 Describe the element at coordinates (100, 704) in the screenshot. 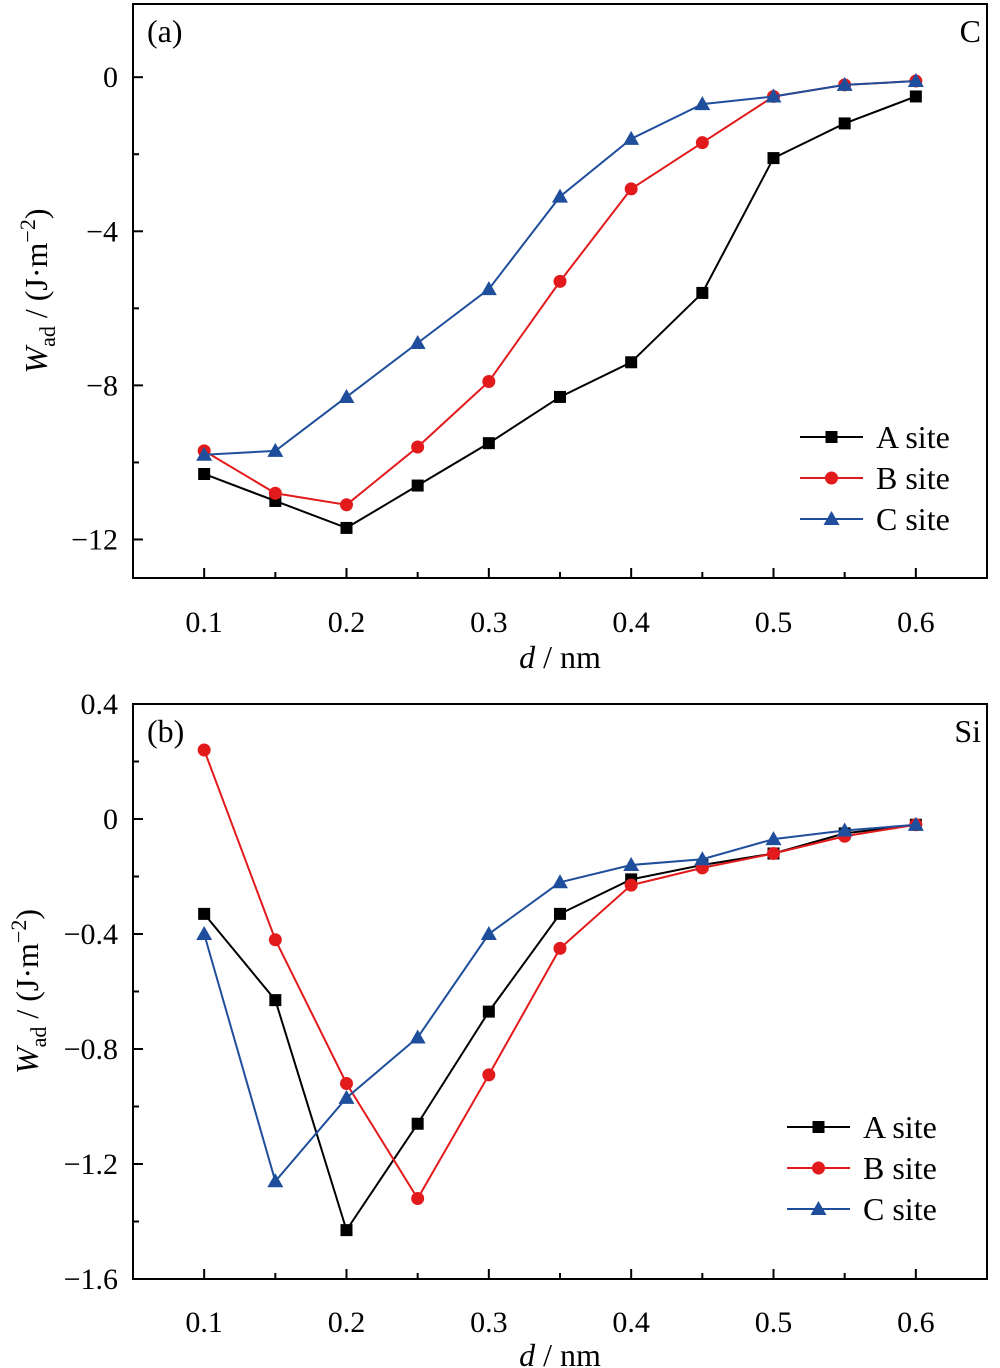

I see `y-tick-label: 0.4` at that location.